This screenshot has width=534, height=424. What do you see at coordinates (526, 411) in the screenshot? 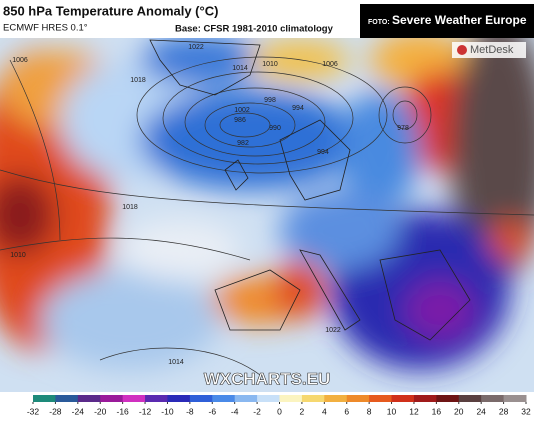
I see `colorbar-label: 32` at bounding box center [526, 411].